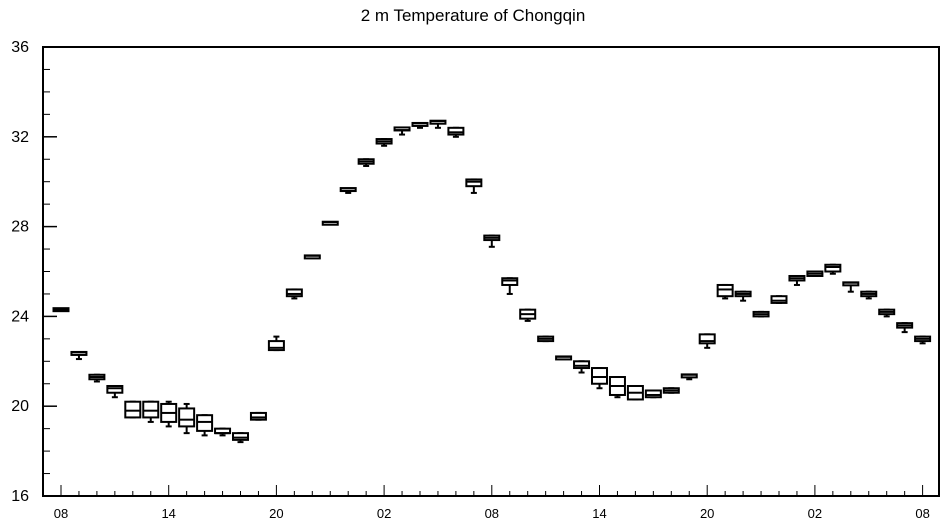 Image resolution: width=947 pixels, height=525 pixels. I want to click on chart-title: 2 m Temperature of Chongqin, so click(473, 15).